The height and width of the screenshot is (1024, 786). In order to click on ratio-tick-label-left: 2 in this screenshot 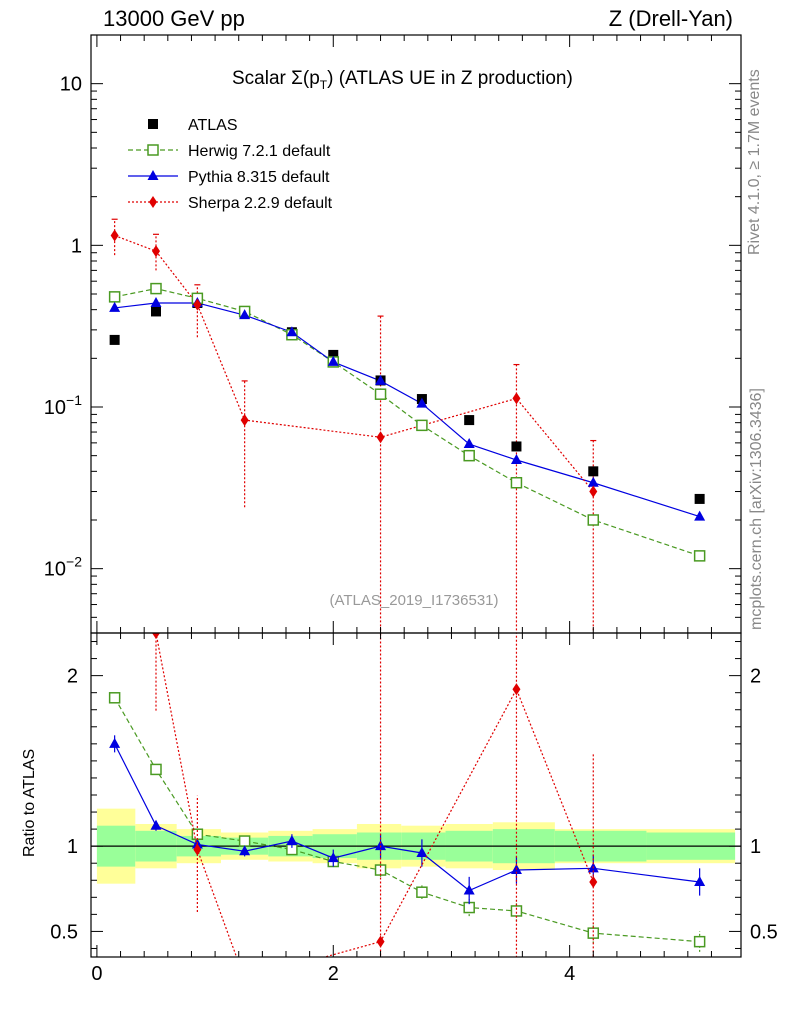, I will do `click(72, 677)`.